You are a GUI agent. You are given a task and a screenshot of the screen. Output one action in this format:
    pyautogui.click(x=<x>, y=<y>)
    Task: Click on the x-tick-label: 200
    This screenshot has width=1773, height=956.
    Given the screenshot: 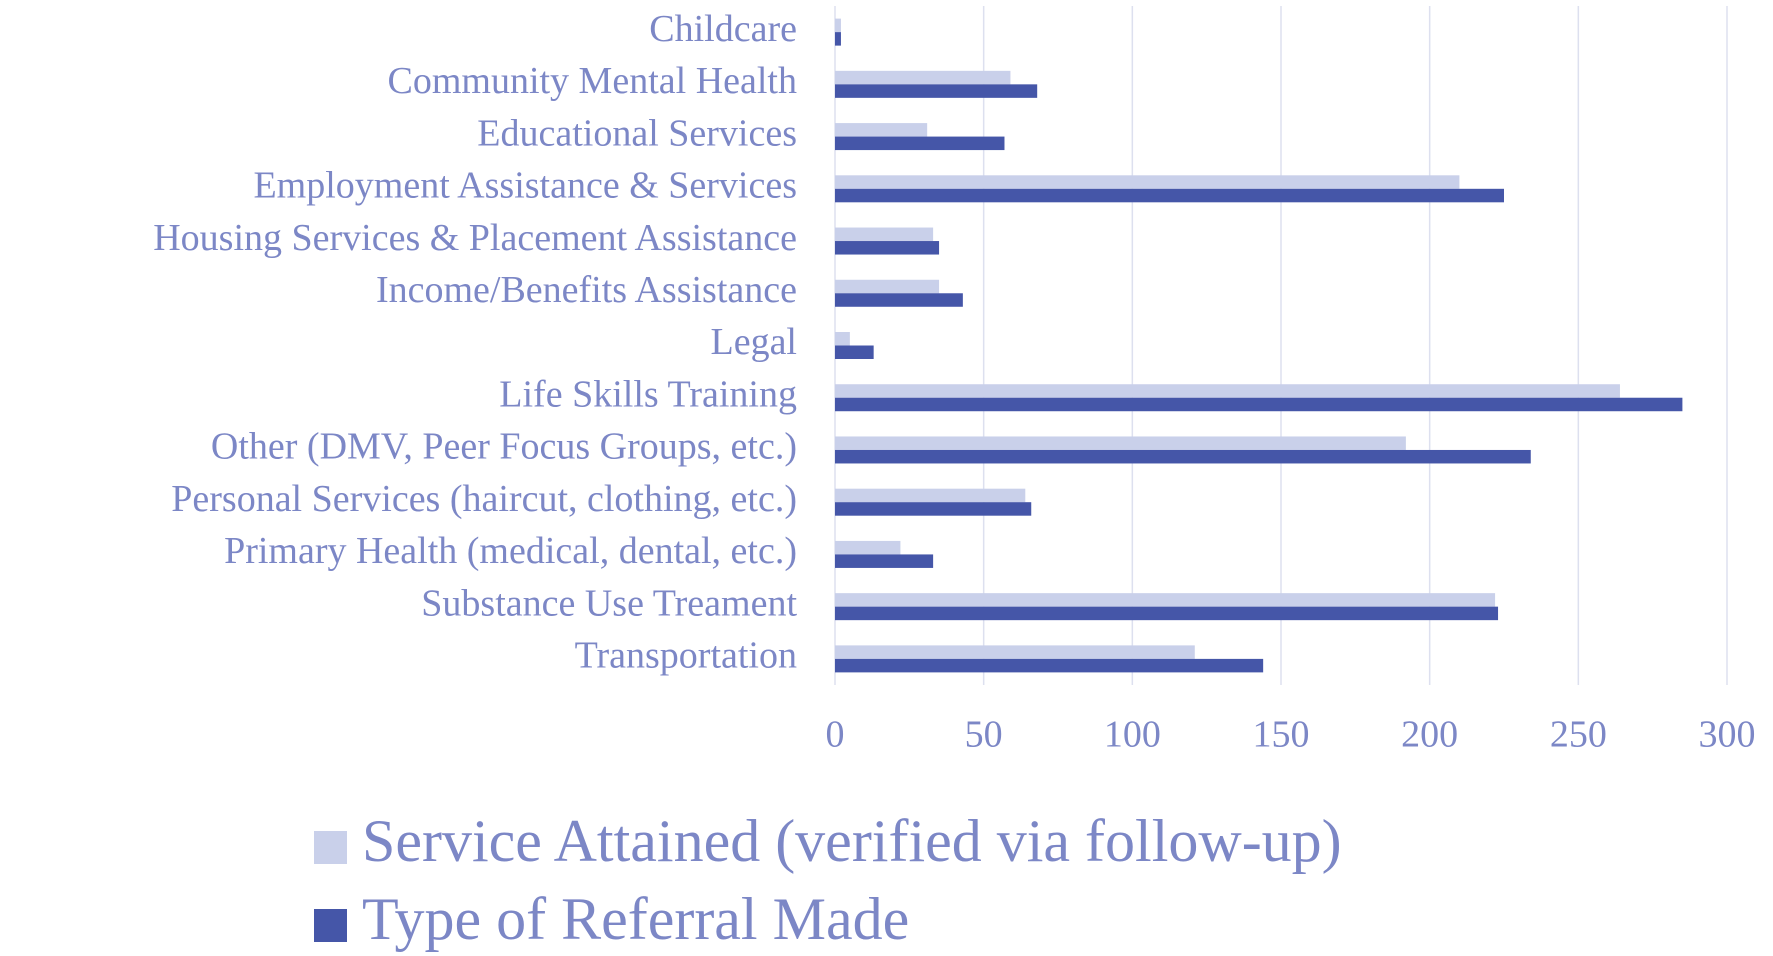 What is the action you would take?
    pyautogui.click(x=1429, y=735)
    